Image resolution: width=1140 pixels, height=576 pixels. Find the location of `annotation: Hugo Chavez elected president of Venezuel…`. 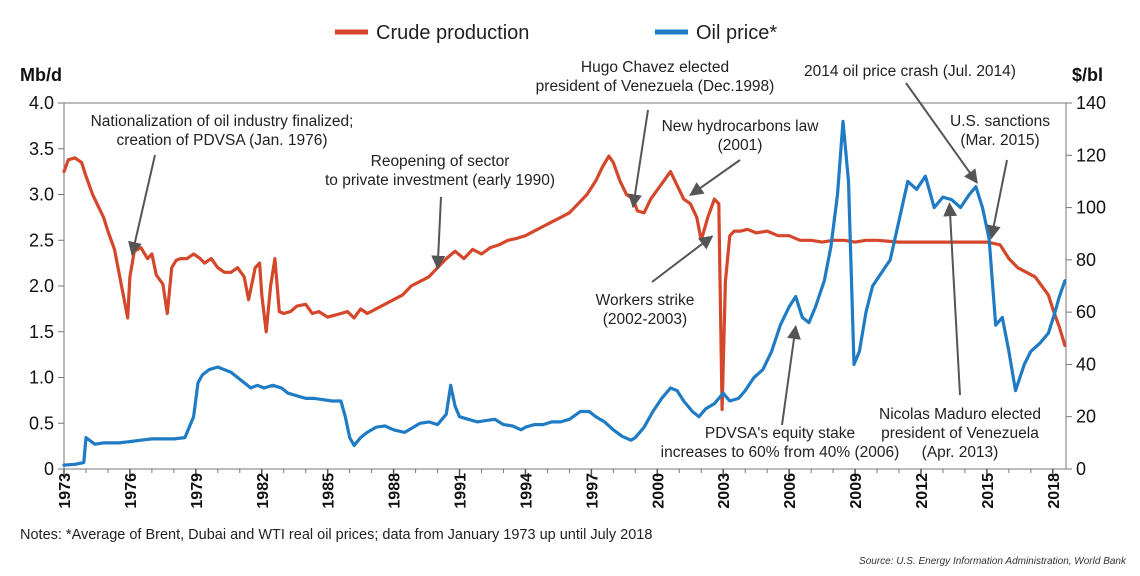

annotation: Hugo Chavez elected president of Venezuel… is located at coordinates (655, 134).